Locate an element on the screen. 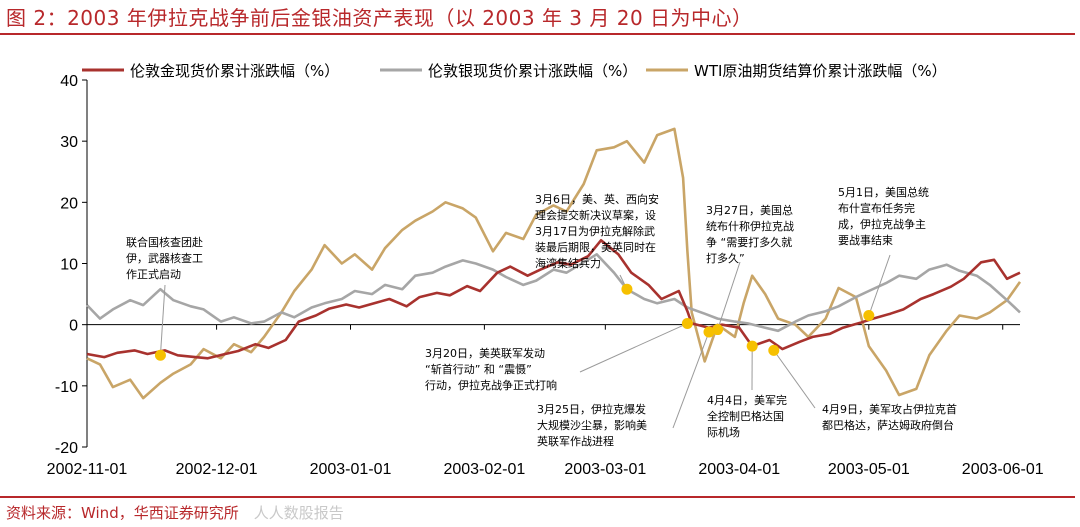 This screenshot has height=527, width=1080. y-tick-label: 20 is located at coordinates (69, 203).